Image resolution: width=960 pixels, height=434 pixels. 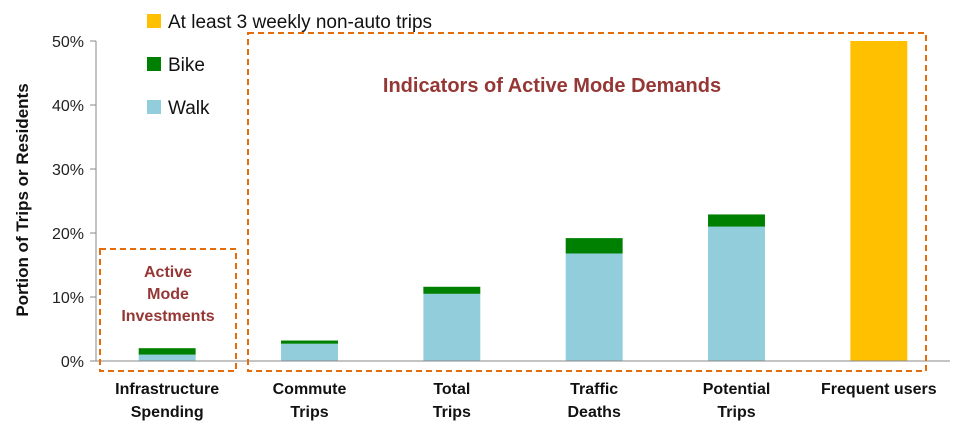 What do you see at coordinates (879, 201) in the screenshot?
I see `bar-segment-at-least-3-weekly-non-auto-trips` at bounding box center [879, 201].